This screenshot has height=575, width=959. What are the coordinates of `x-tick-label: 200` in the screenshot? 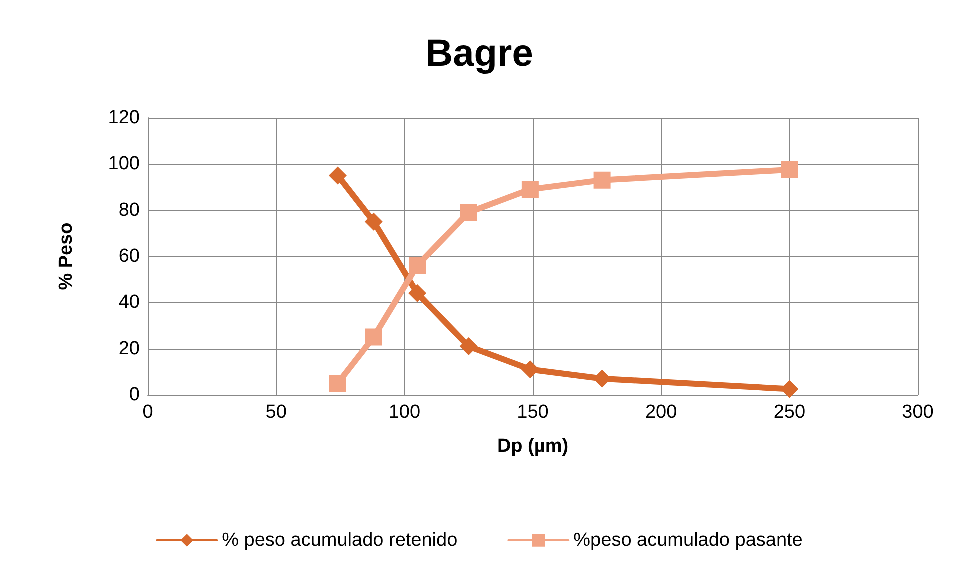 It's located at (661, 412).